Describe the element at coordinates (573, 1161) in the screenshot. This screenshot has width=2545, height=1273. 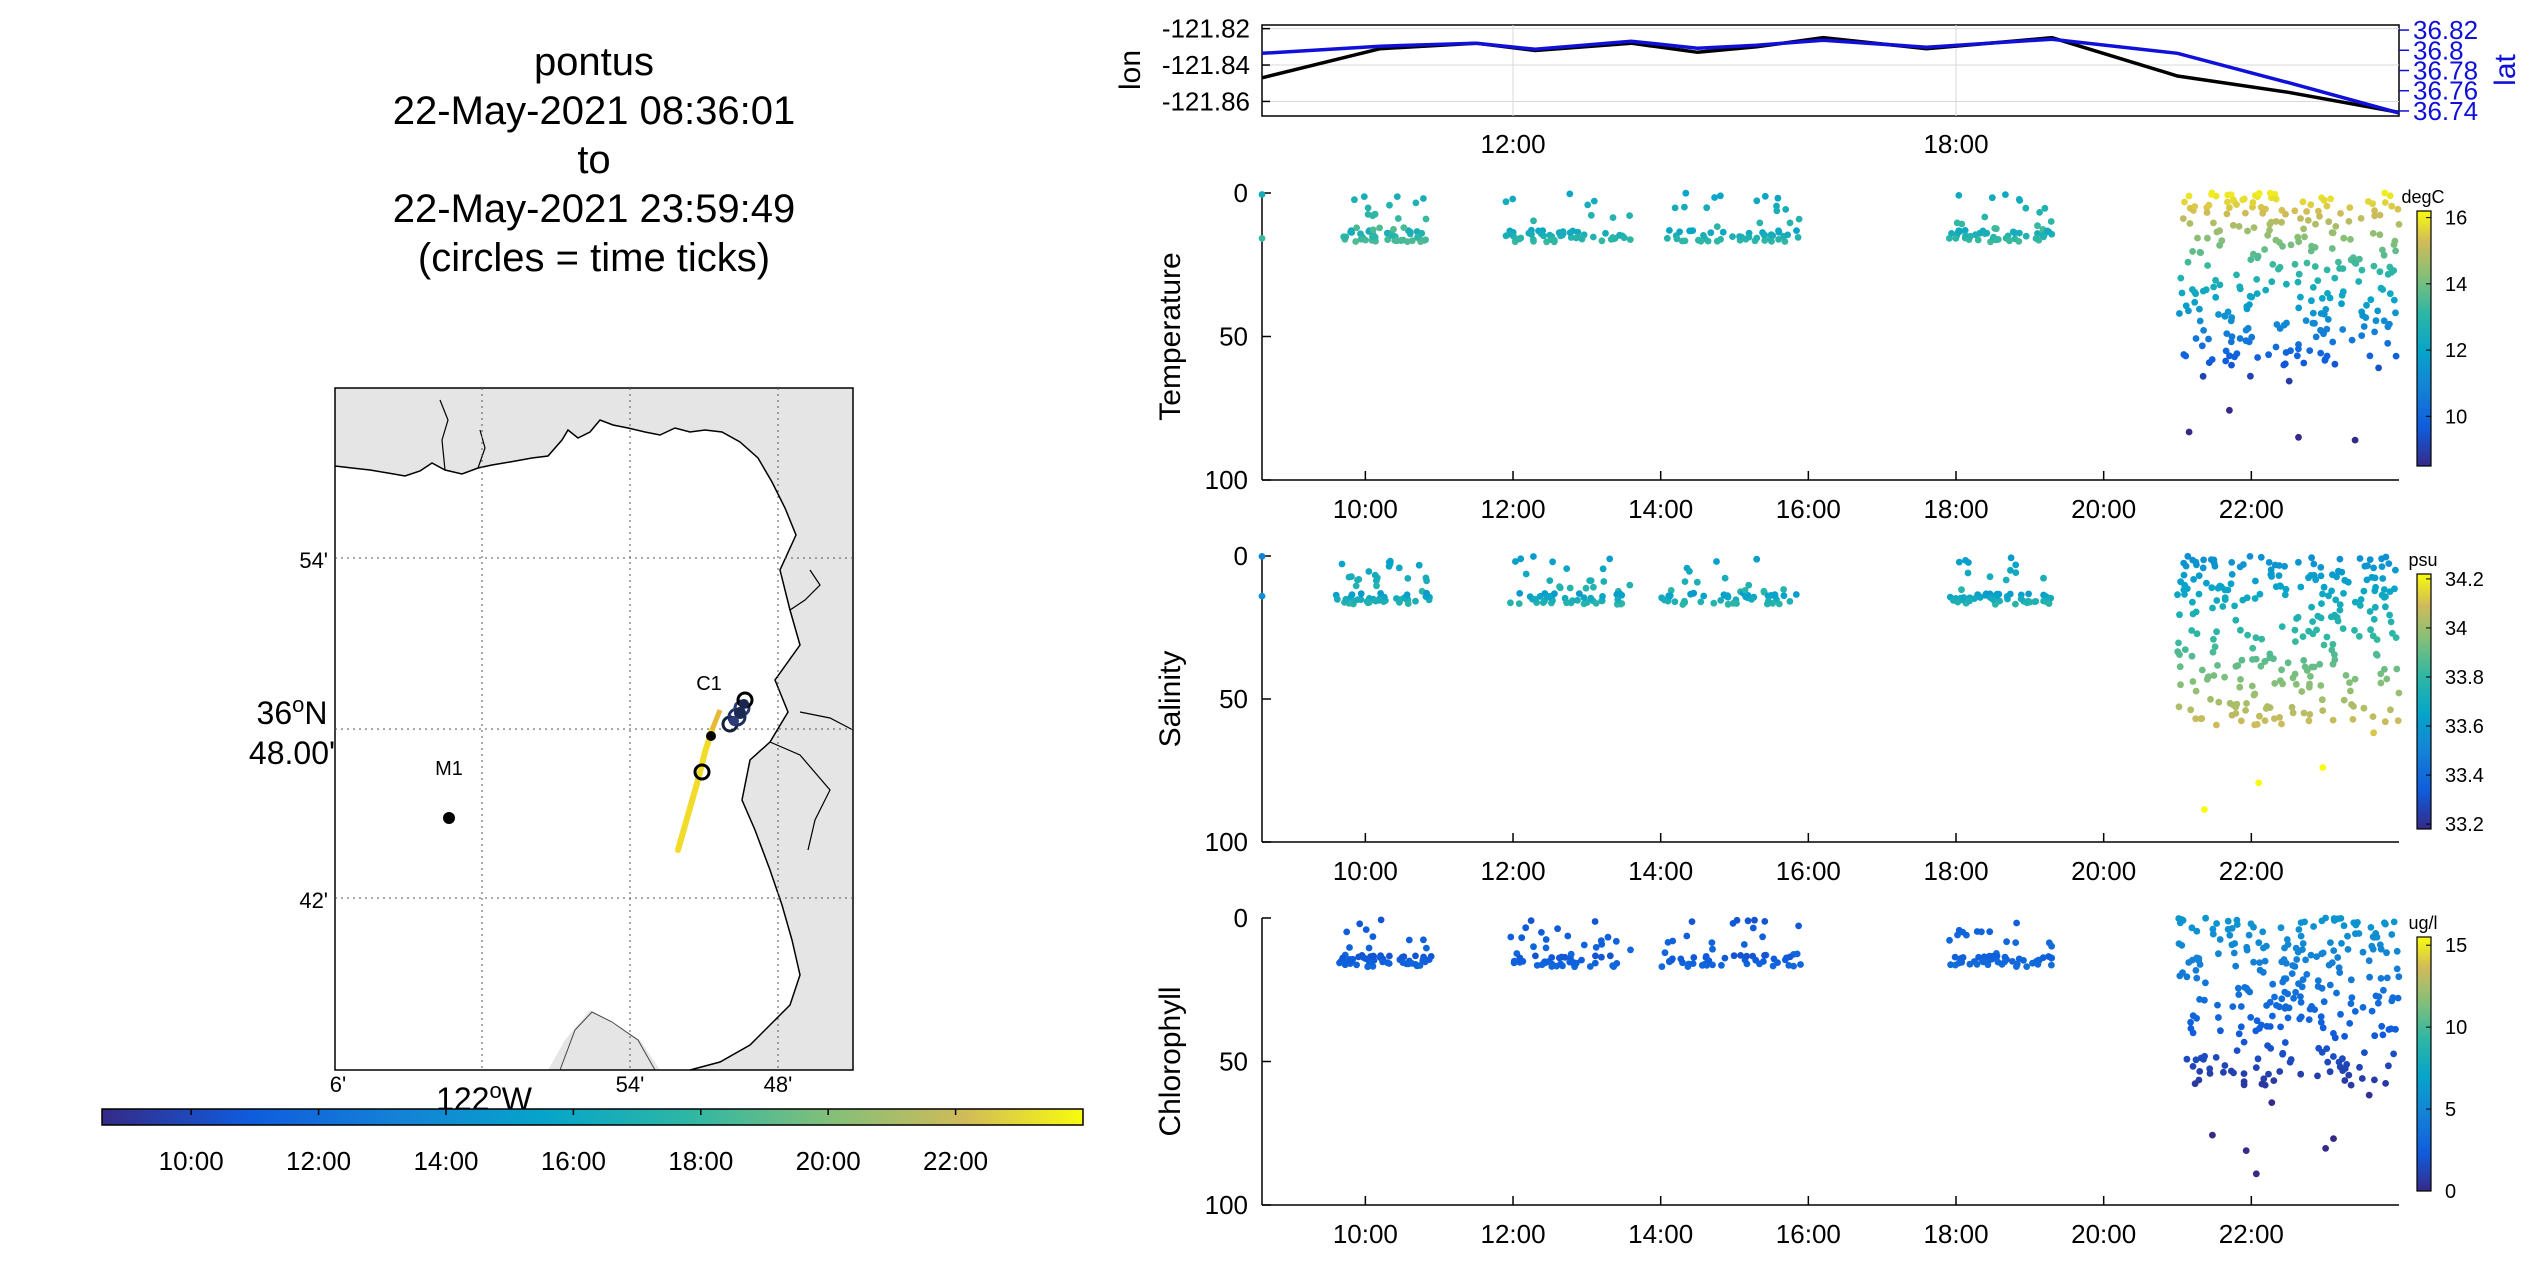
I see `time-colorbar-tick-label: 16:00` at that location.